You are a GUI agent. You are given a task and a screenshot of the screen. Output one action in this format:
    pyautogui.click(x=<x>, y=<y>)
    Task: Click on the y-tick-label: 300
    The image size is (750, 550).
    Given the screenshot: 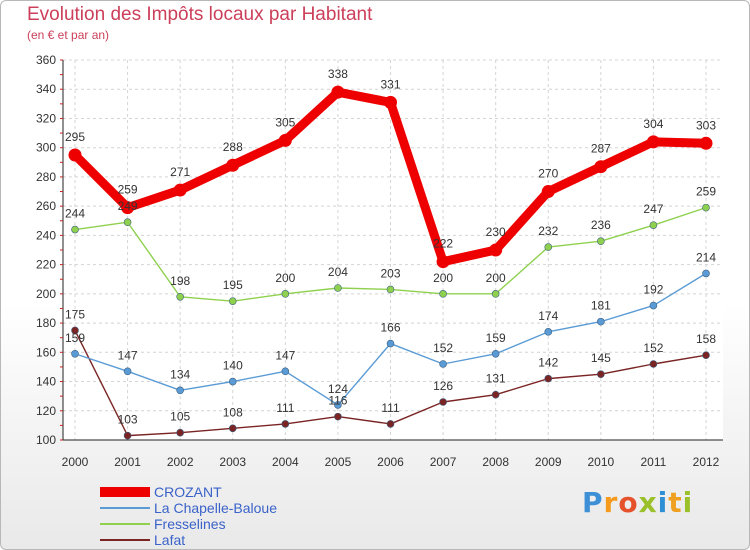 What is the action you would take?
    pyautogui.click(x=46, y=148)
    